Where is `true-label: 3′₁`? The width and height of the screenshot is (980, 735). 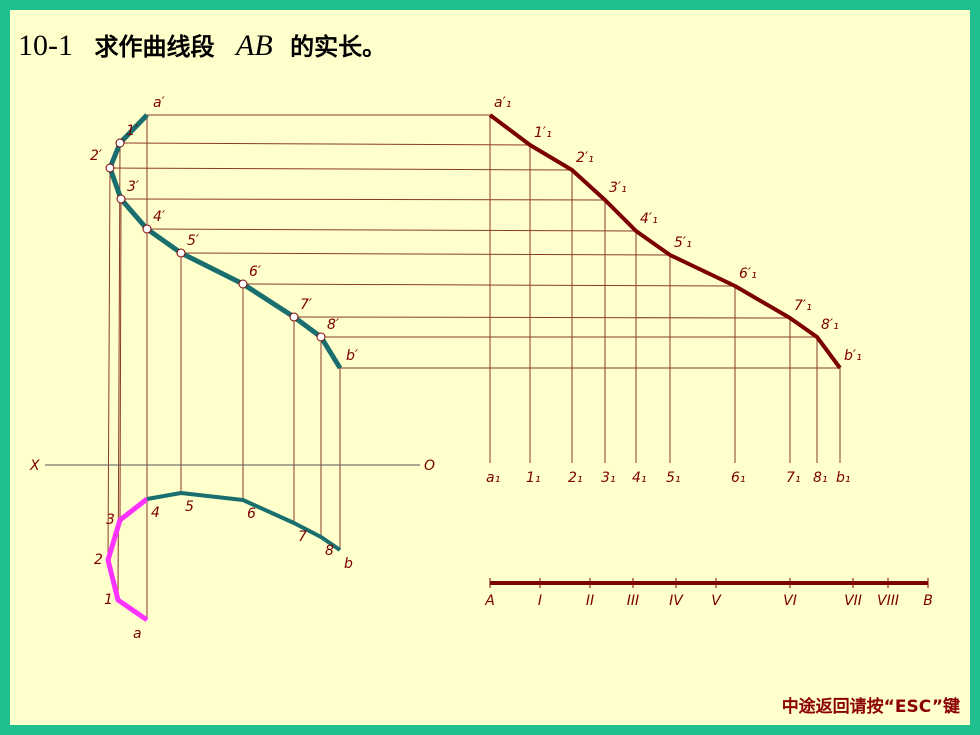
true-label: 3′₁ is located at coordinates (618, 188).